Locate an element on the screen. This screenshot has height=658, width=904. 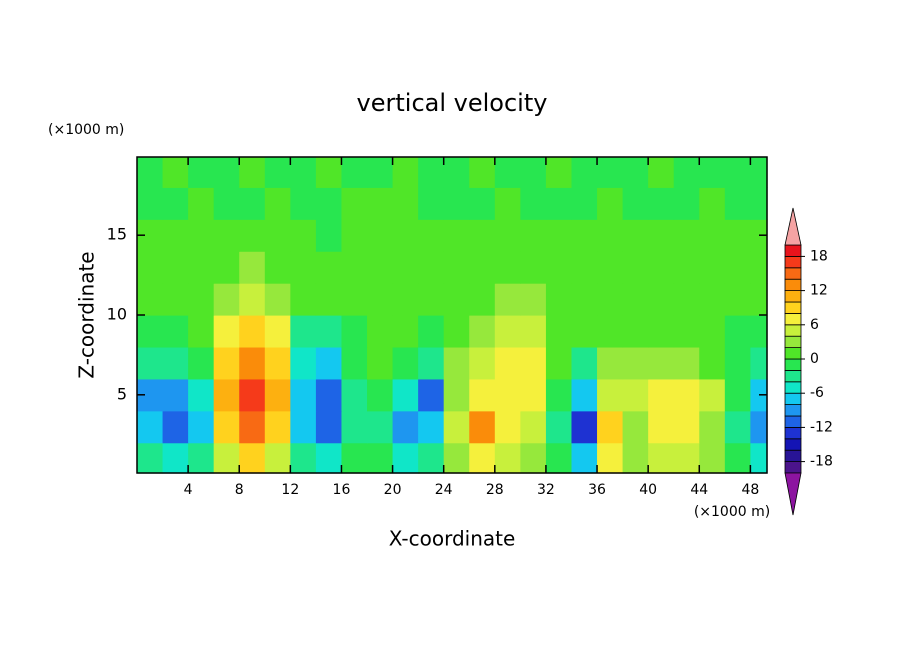
x-unit-label: (×1000 m) is located at coordinates (732, 512).